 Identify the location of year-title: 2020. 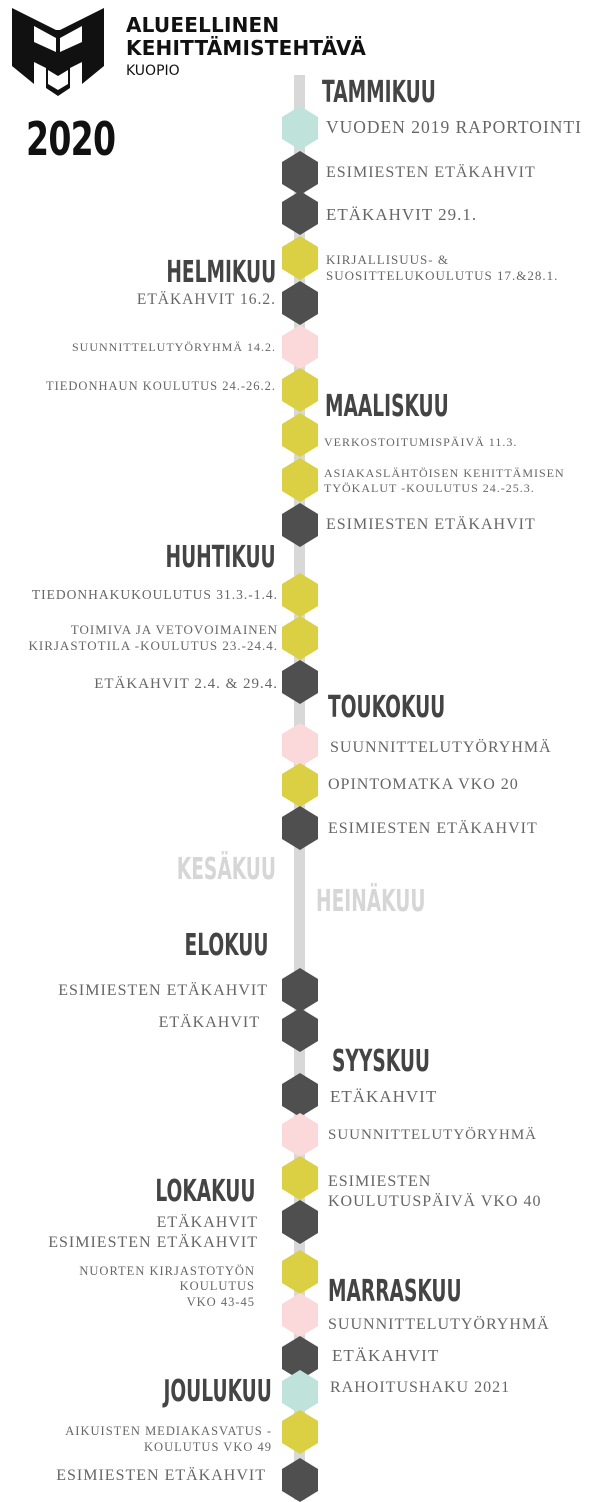
(71, 139).